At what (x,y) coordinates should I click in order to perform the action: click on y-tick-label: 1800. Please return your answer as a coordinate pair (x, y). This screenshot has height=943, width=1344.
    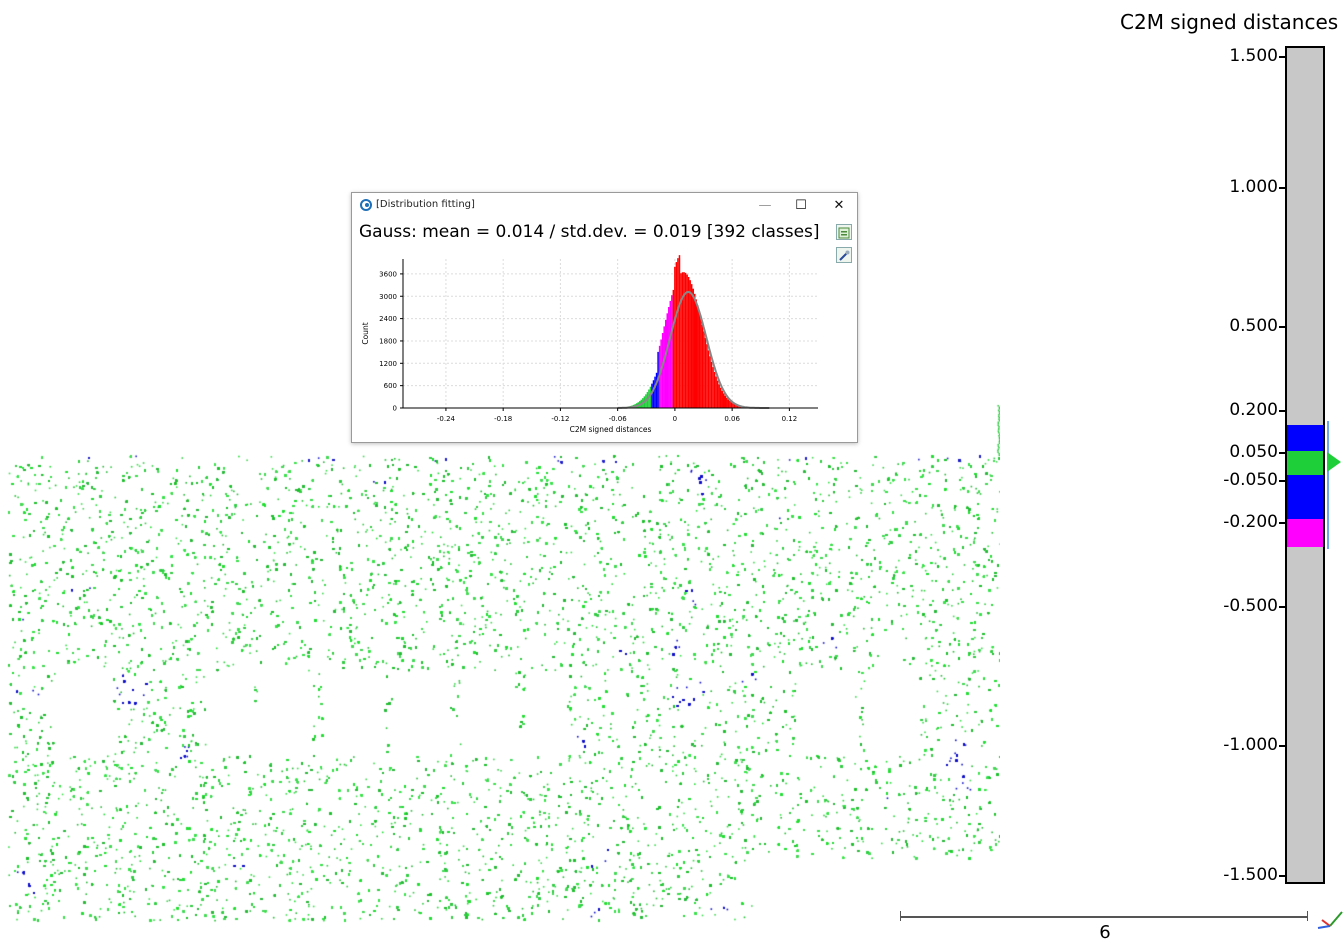
    Looking at the image, I should click on (388, 341).